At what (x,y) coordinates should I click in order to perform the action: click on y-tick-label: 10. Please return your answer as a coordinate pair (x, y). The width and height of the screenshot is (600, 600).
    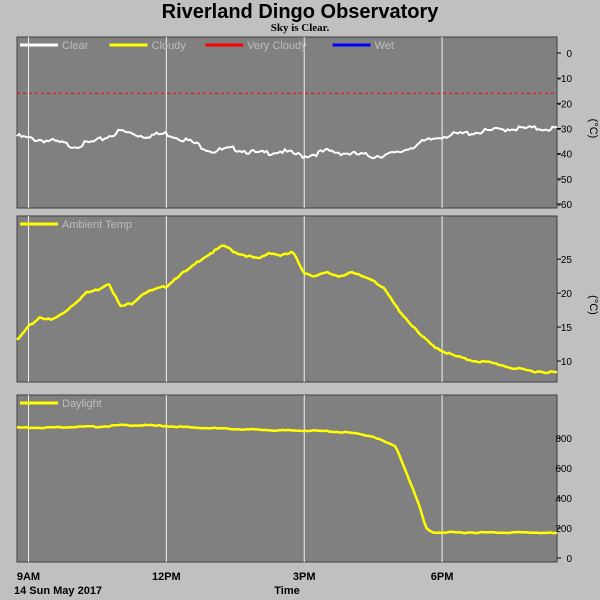
    Looking at the image, I should click on (567, 362).